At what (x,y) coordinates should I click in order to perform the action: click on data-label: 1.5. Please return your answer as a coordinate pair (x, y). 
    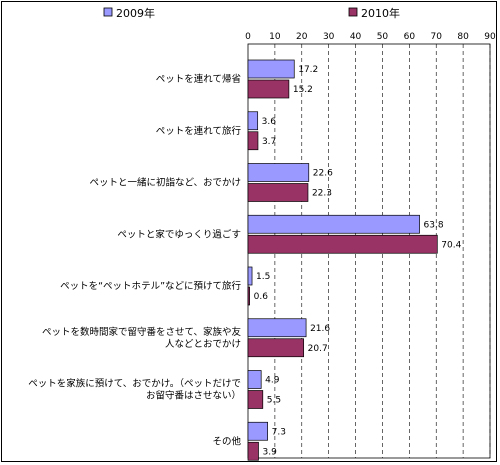
    Looking at the image, I should click on (263, 277).